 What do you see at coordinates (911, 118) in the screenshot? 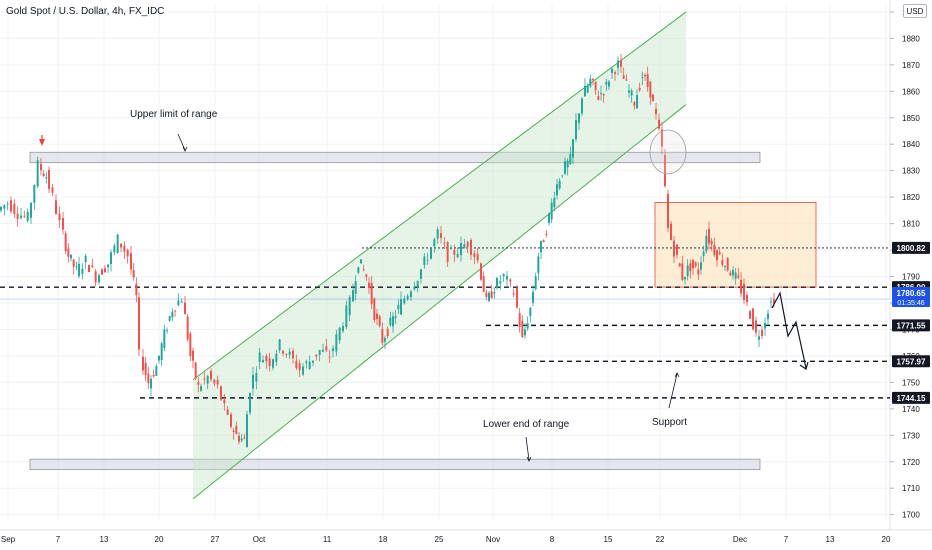
I see `y-tick-label: 1850` at bounding box center [911, 118].